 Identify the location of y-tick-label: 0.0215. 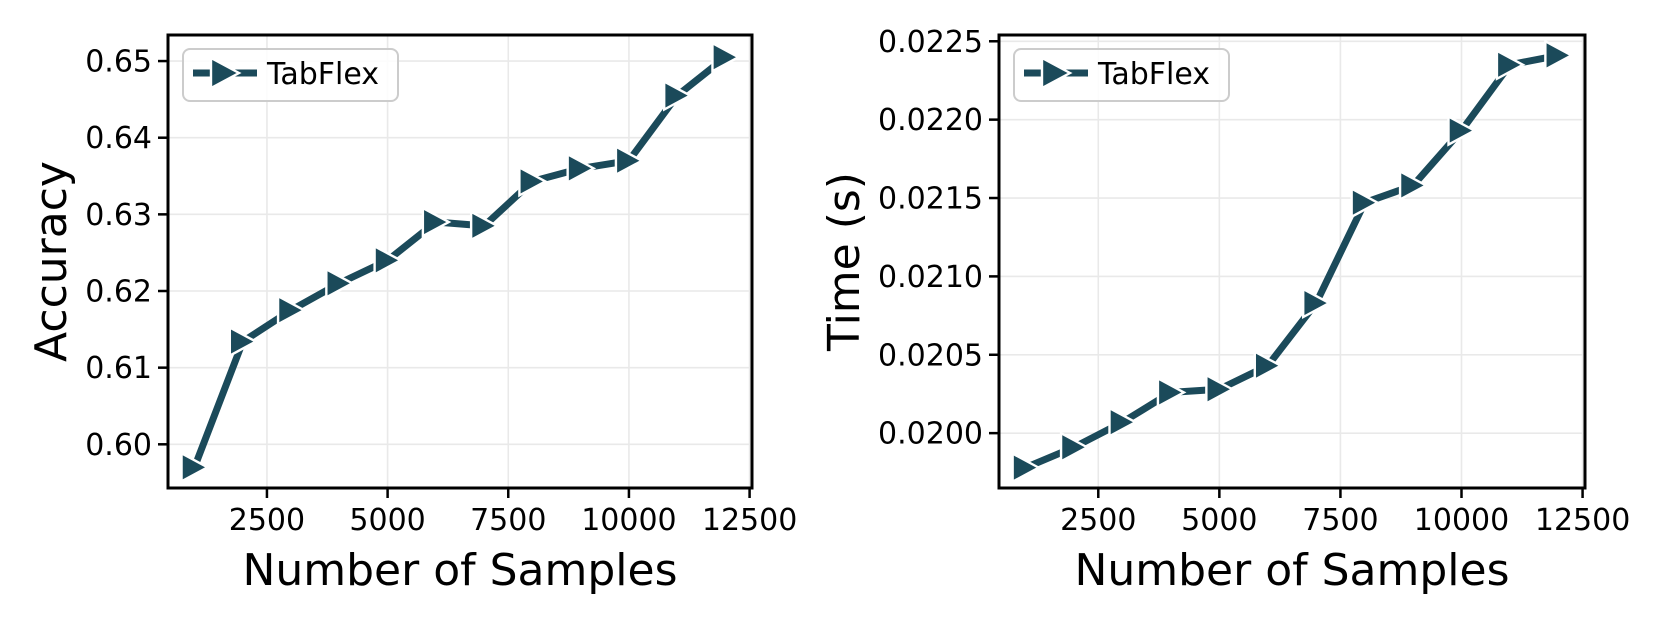
(930, 199).